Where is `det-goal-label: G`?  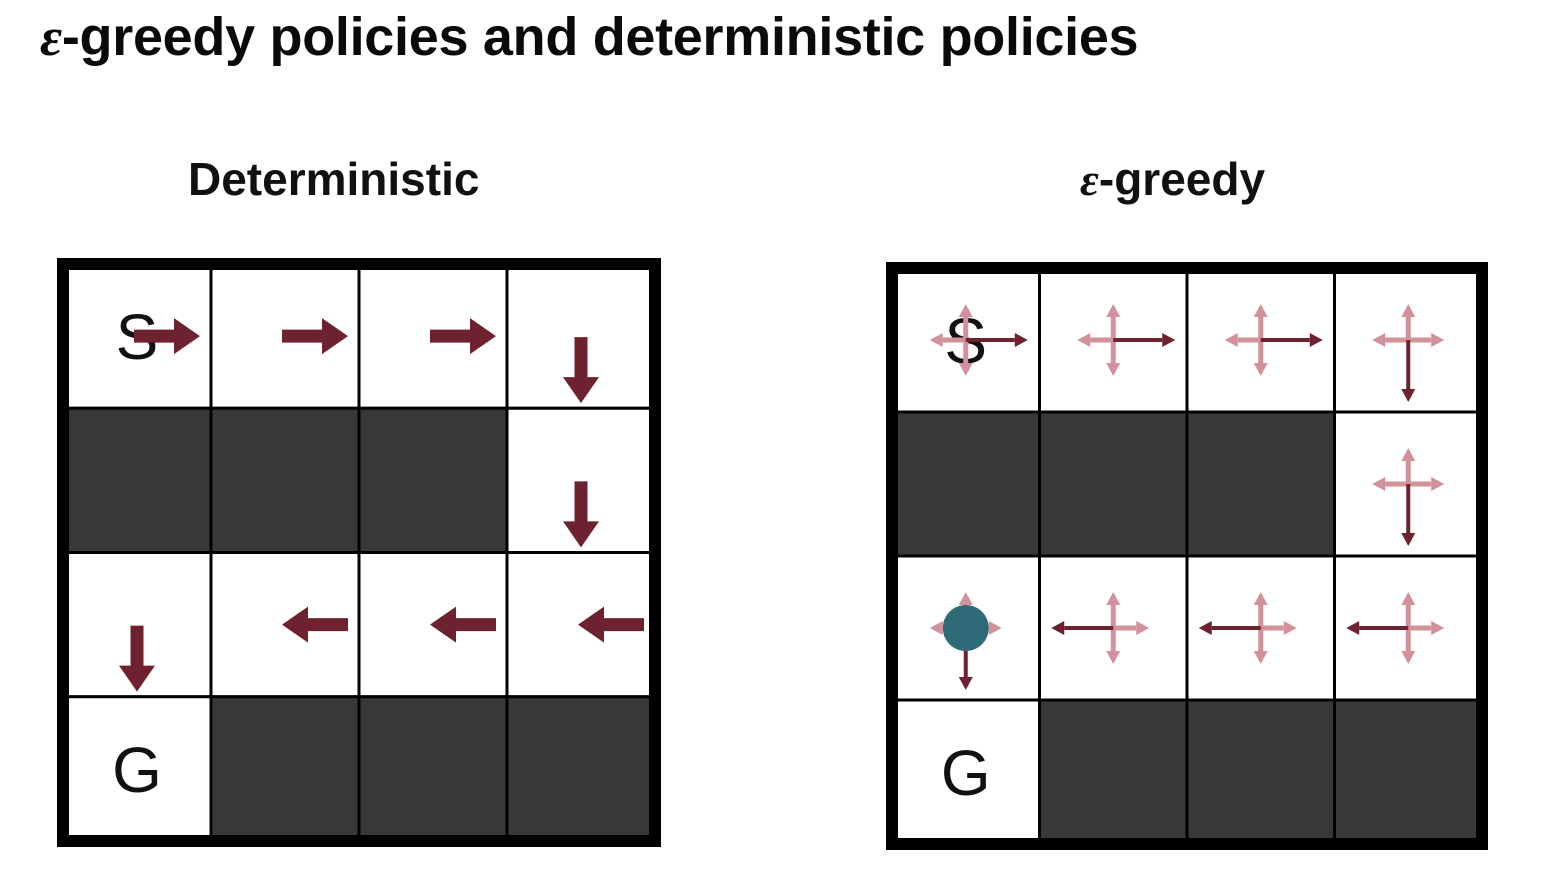 det-goal-label: G is located at coordinates (137, 770).